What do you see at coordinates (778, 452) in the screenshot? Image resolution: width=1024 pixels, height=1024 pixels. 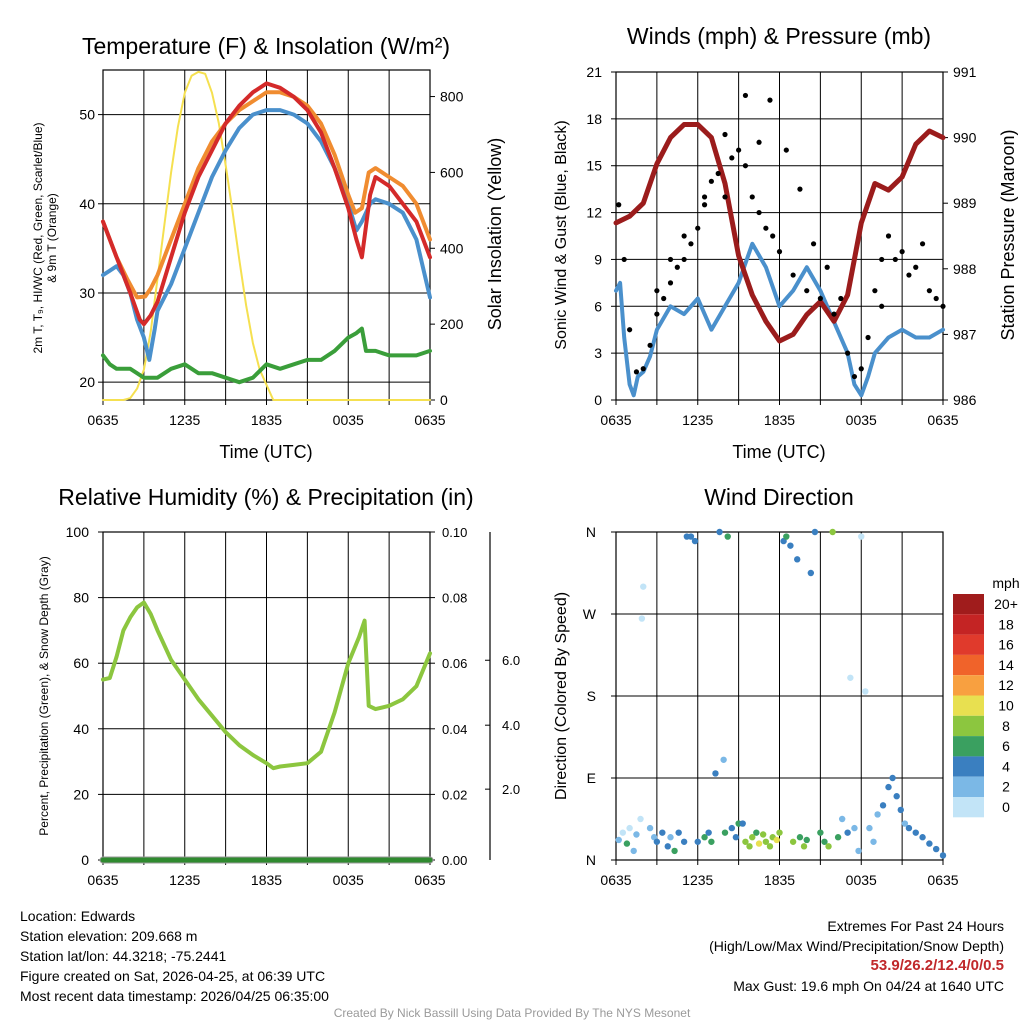 I see `winds-xlabel: Time (UTC)` at bounding box center [778, 452].